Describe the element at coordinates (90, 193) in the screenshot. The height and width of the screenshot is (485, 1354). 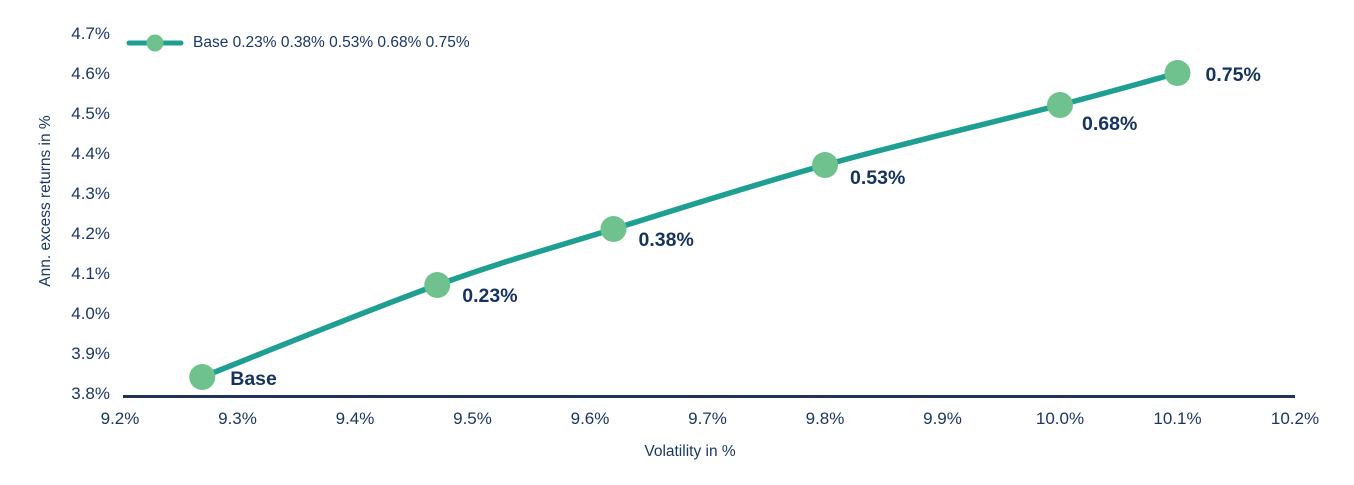
I see `y-tick-label: 4.3%` at that location.